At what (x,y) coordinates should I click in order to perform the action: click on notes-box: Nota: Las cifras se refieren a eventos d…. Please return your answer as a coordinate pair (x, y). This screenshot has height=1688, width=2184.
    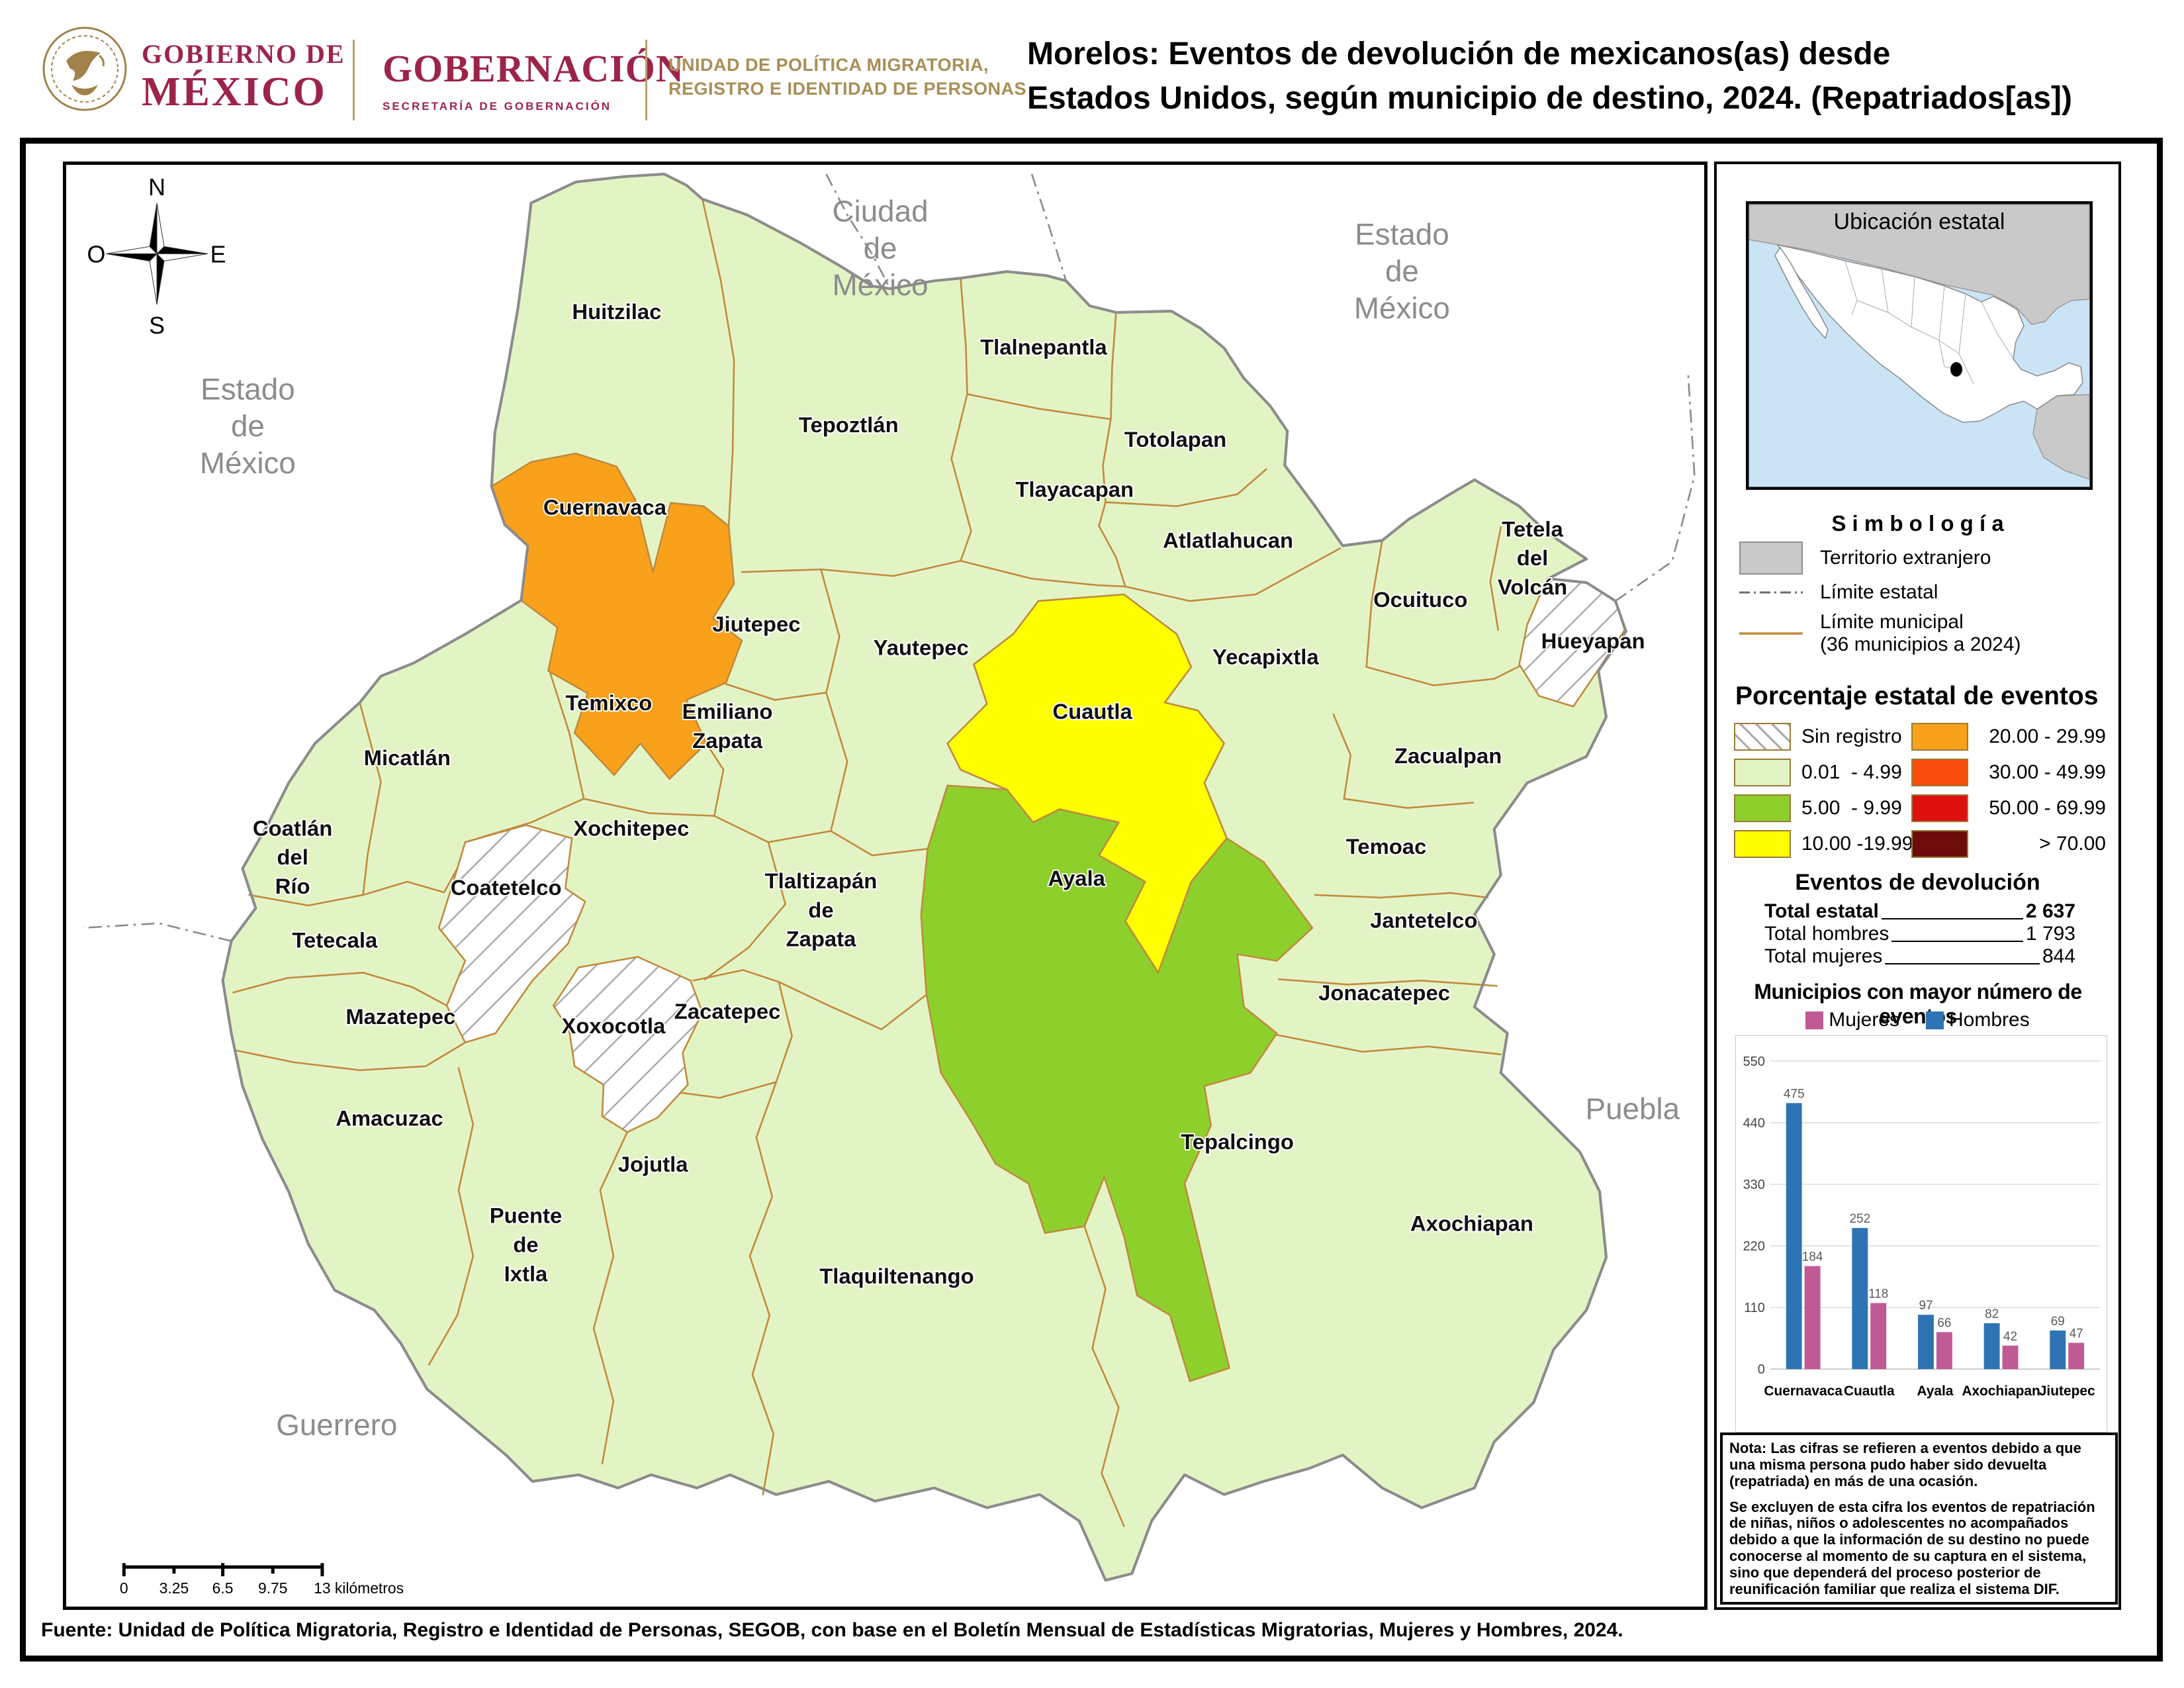
    Looking at the image, I should click on (1919, 1518).